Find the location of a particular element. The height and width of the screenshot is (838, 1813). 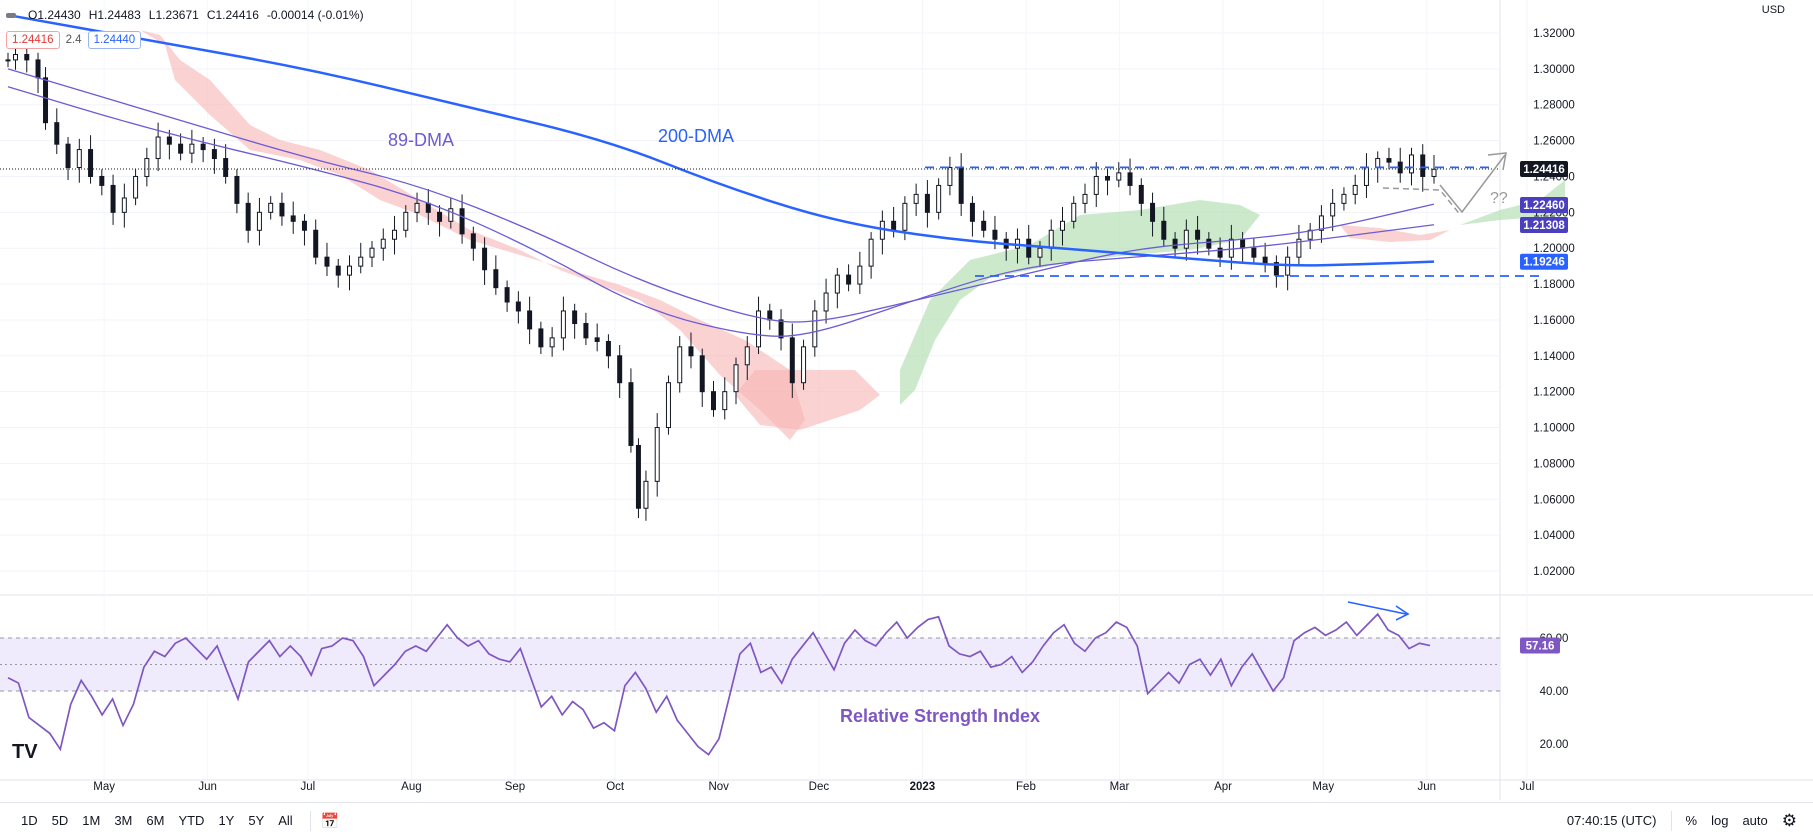

x-tick-label: Nov is located at coordinates (718, 787).